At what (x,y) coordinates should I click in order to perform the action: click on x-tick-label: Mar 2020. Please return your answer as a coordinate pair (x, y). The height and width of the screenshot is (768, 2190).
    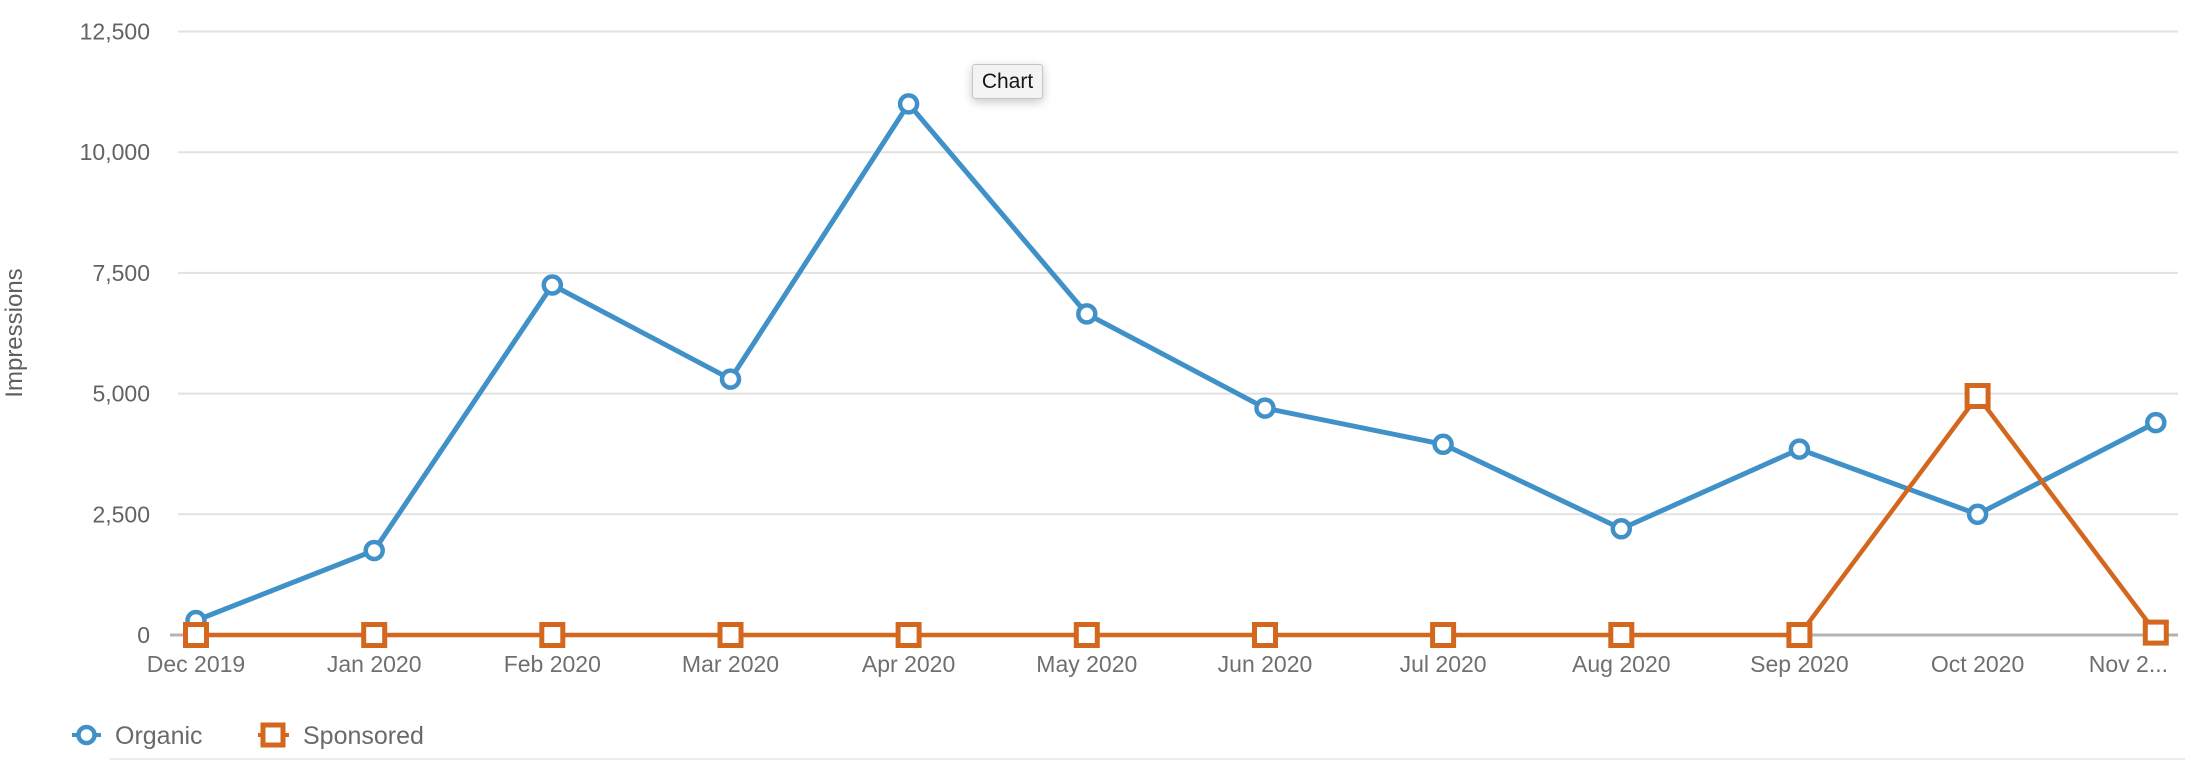
    Looking at the image, I should click on (730, 664).